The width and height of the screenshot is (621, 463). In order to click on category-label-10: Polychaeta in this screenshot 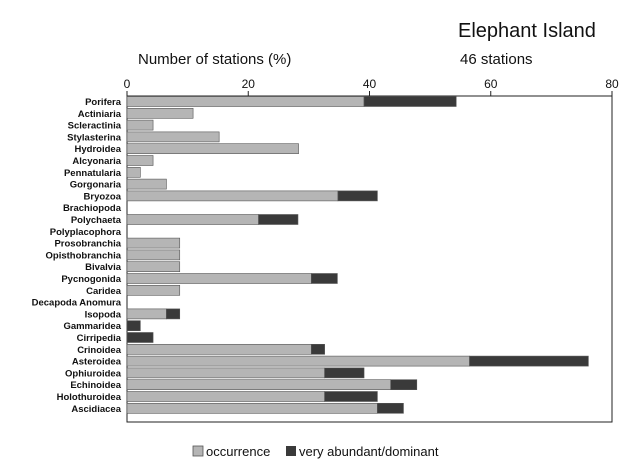, I will do `click(96, 220)`.